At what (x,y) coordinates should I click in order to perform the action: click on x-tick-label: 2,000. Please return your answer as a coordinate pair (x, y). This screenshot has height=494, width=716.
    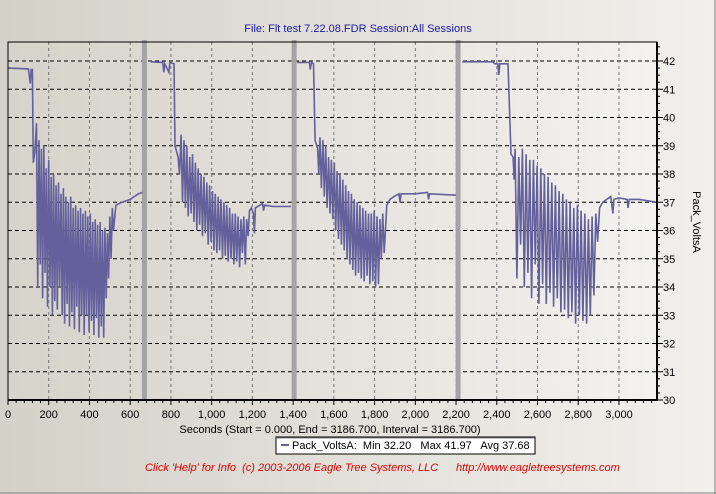
    Looking at the image, I should click on (416, 415).